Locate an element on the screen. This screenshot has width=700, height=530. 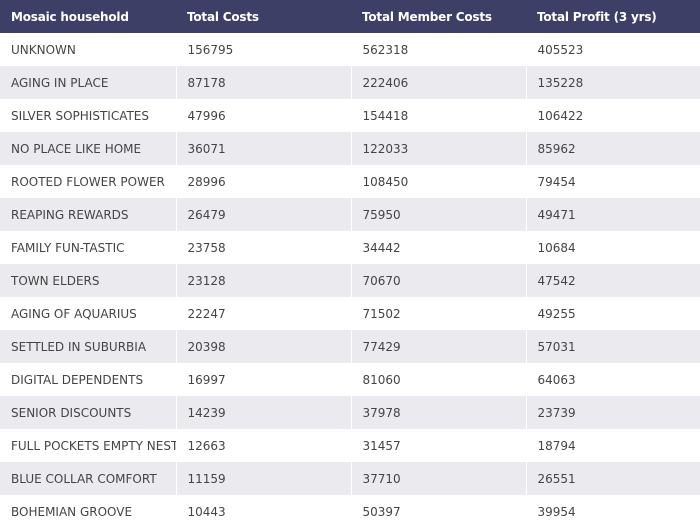
cell-total-profit: 79454 is located at coordinates (556, 181).